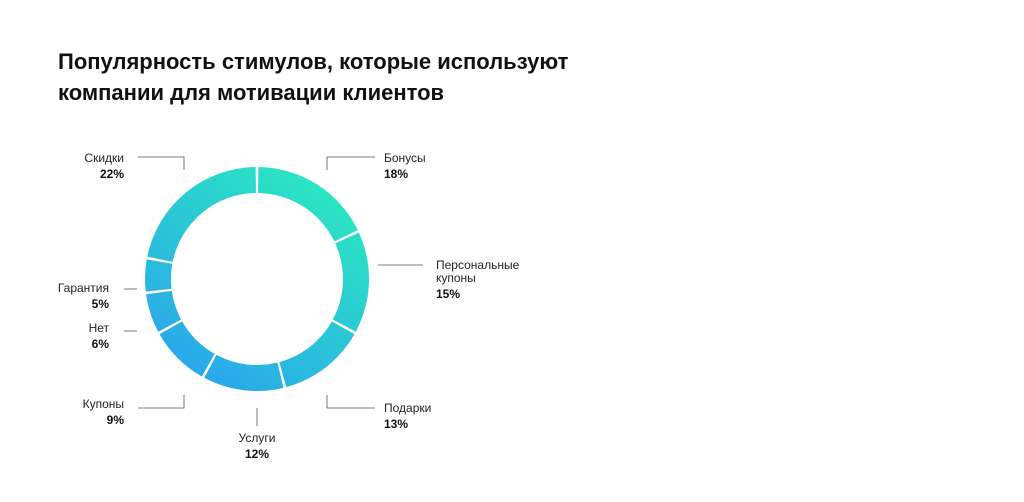 This screenshot has width=1024, height=502. Describe the element at coordinates (251, 92) in the screenshot. I see `chart-title-line-2: компании для мотивации клиентов` at that location.